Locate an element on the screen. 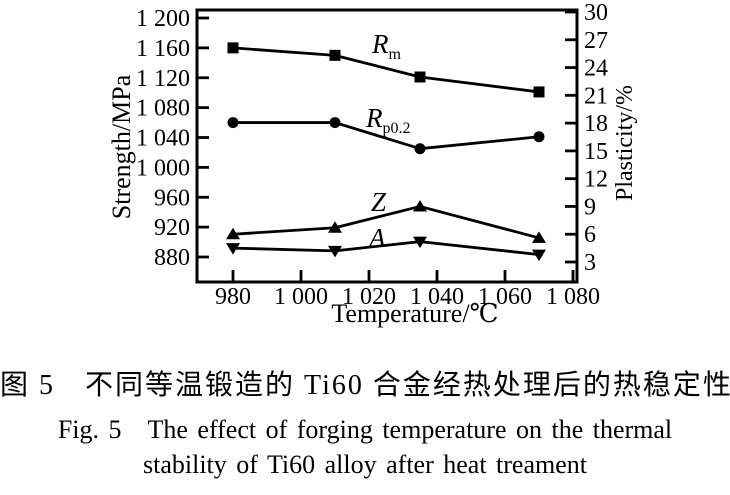 Image resolution: width=730 pixels, height=495 pixels. series-label-A: A is located at coordinates (376, 238).